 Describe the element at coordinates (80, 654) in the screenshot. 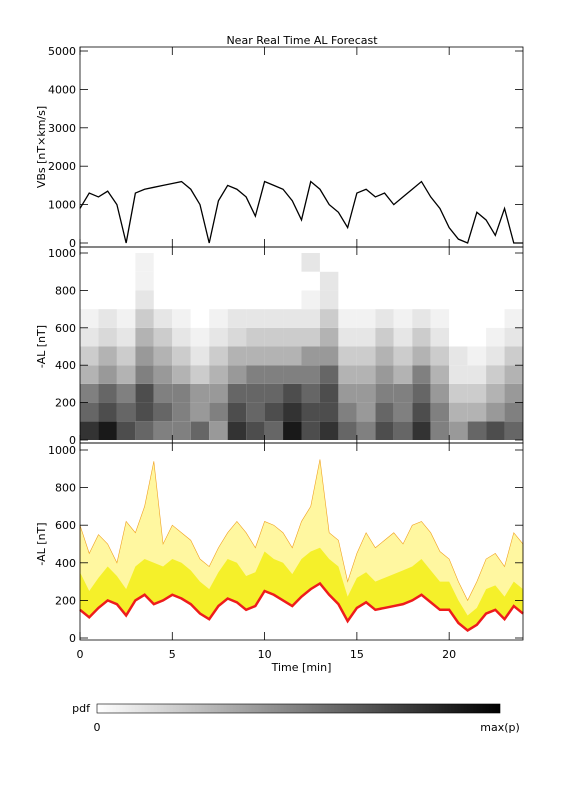

I see `x-tick-label: 0` at that location.